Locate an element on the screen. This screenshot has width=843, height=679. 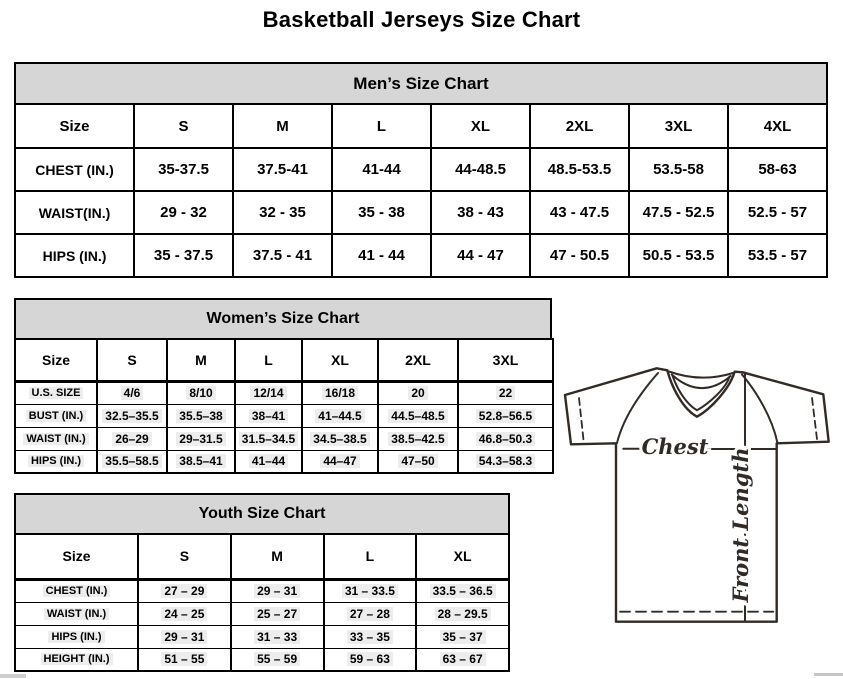
row-label: U.S. SIZE is located at coordinates (56, 392).